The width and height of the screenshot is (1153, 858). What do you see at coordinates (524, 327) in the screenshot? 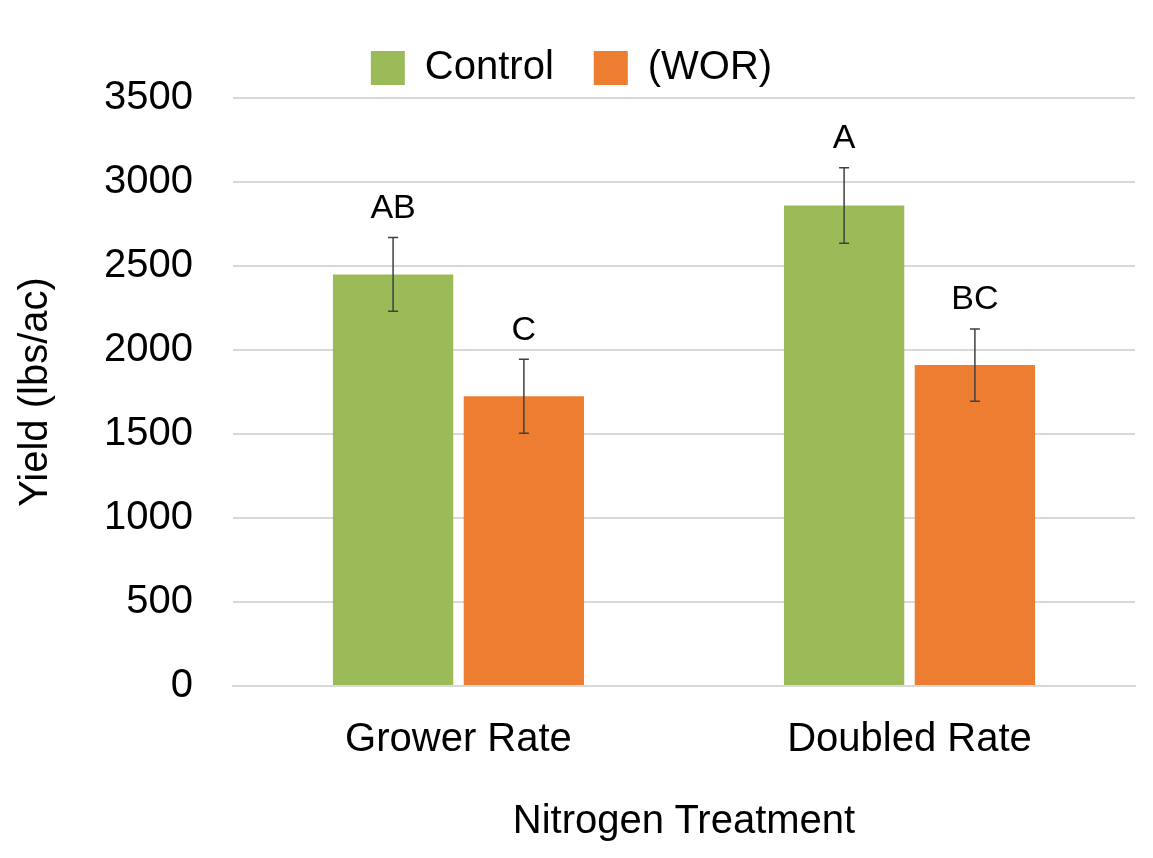
I see `data-label: C` at bounding box center [524, 327].